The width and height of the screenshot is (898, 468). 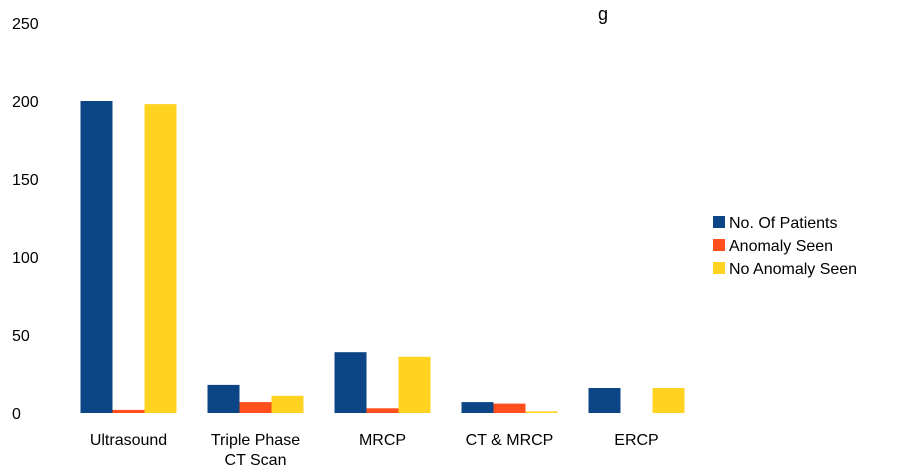 What do you see at coordinates (25, 180) in the screenshot?
I see `y-tick-label: 150` at bounding box center [25, 180].